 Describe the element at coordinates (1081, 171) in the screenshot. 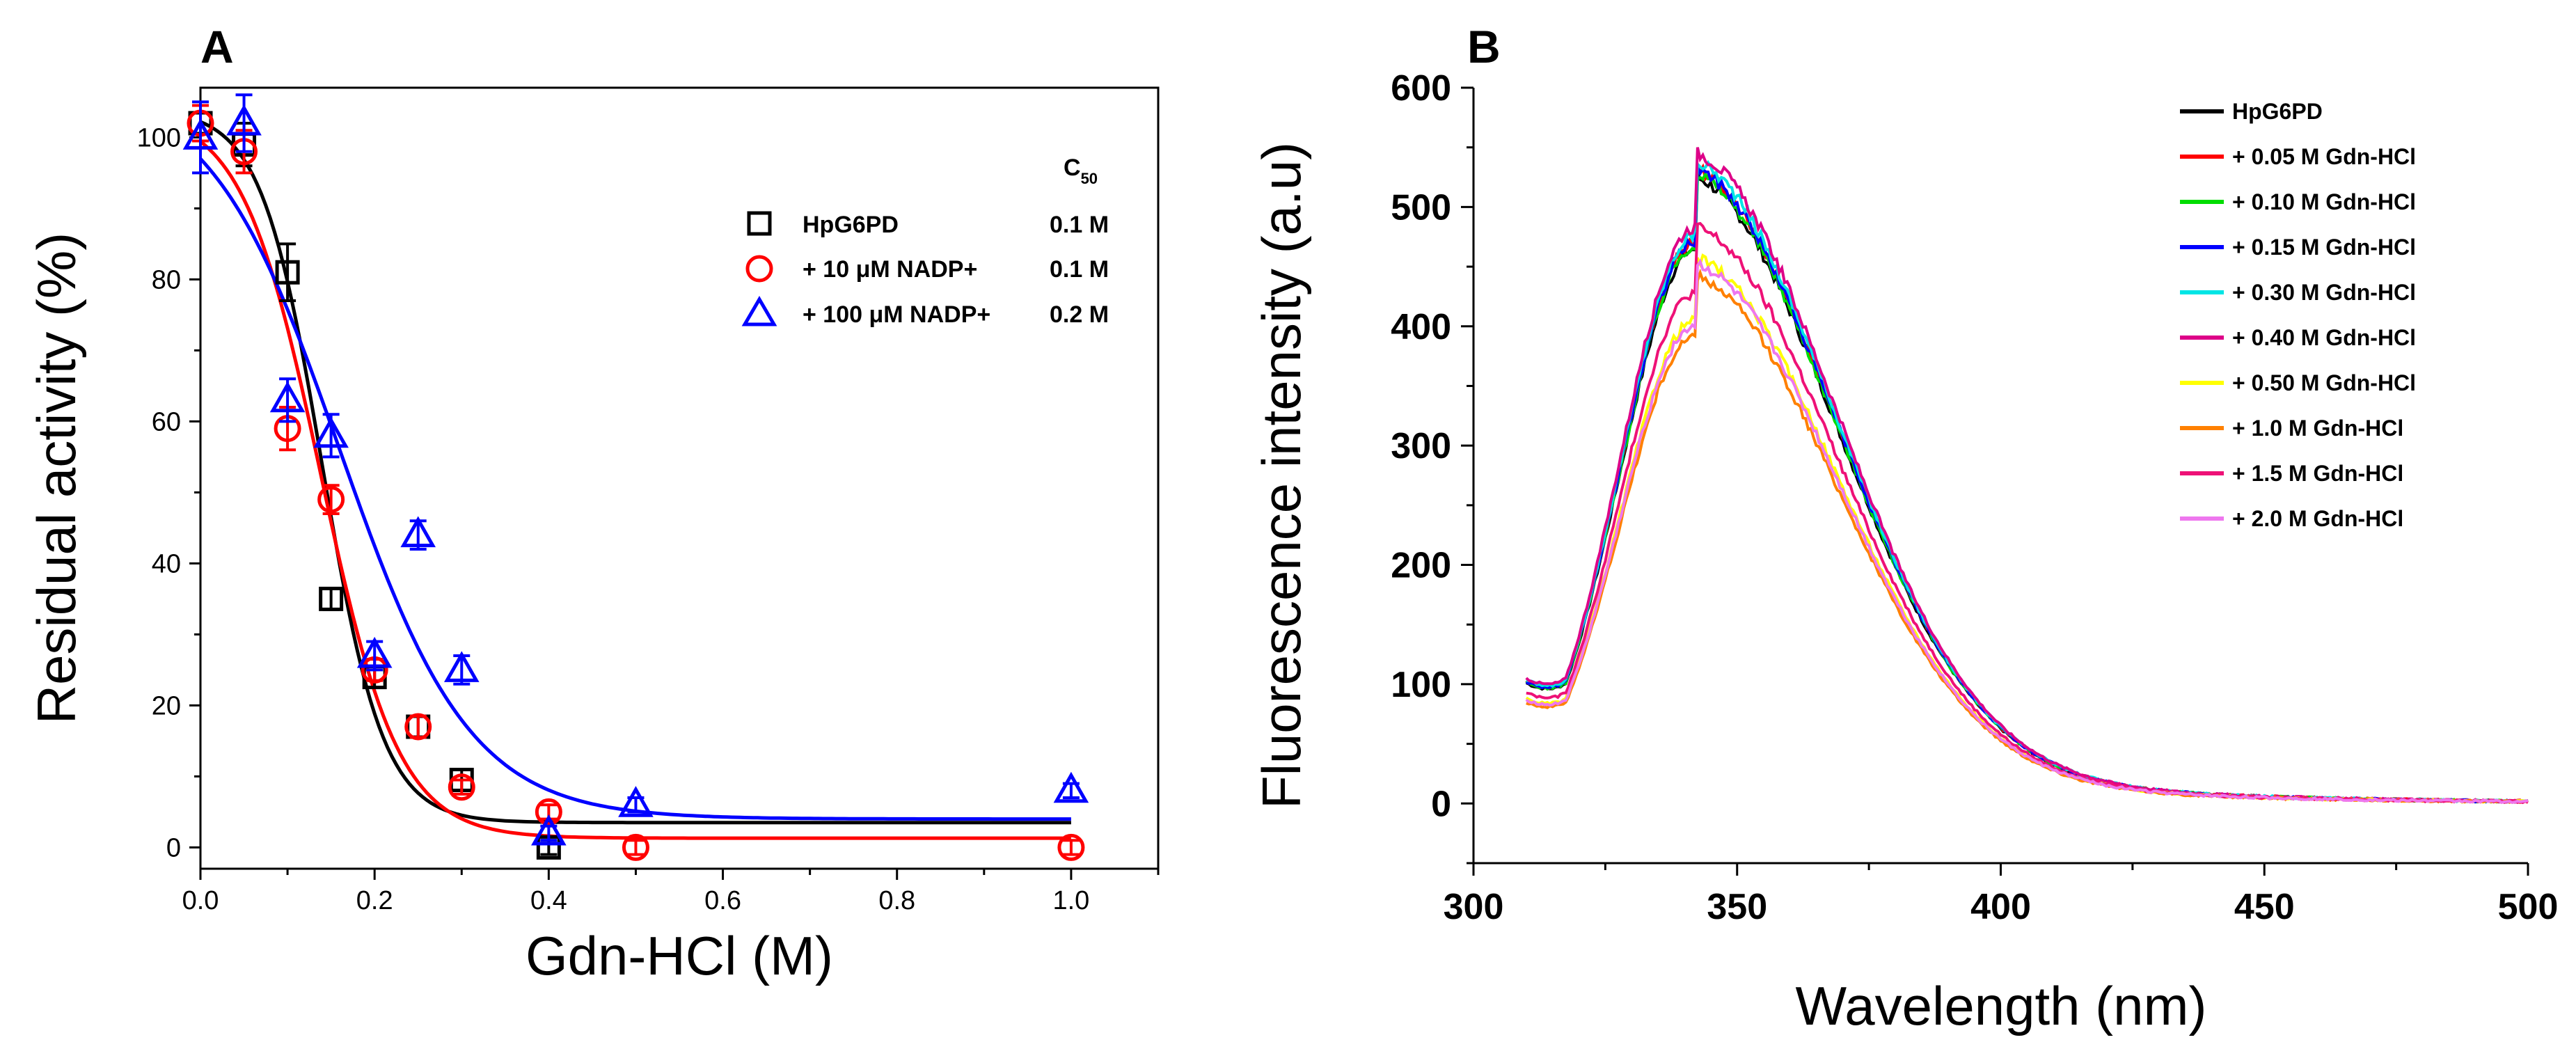

I see `legend-c50-header: C50` at that location.